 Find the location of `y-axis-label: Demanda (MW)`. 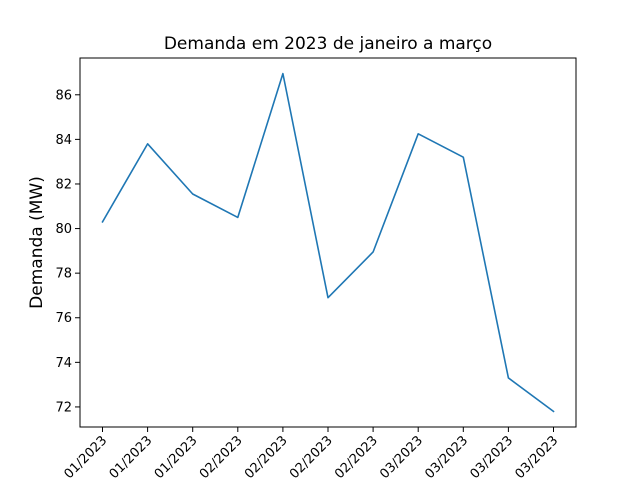

y-axis-label: Demanda (MW) is located at coordinates (37, 242).